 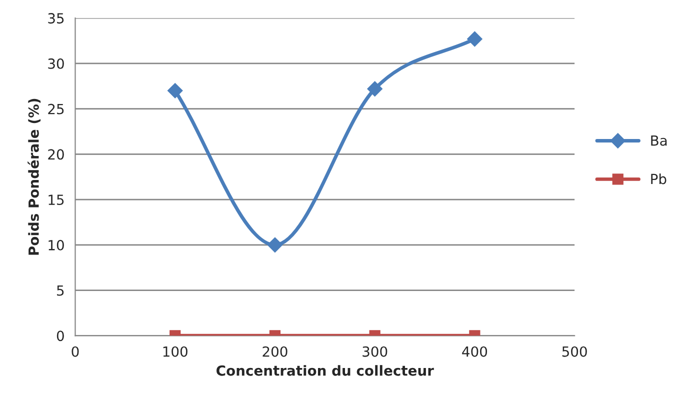 I want to click on y-tick-label: 30, so click(x=56, y=63).